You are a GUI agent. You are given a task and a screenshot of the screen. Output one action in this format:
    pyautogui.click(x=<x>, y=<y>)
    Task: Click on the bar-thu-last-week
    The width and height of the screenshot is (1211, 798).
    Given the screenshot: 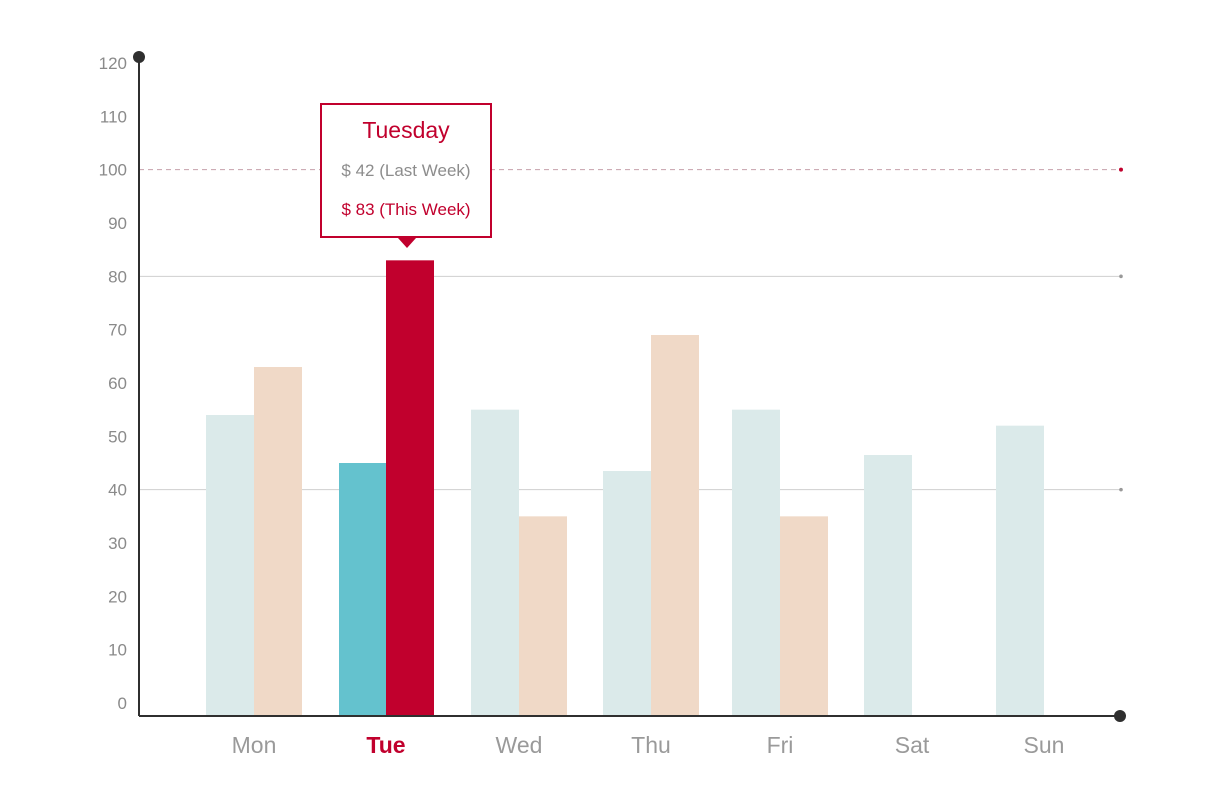 What is the action you would take?
    pyautogui.click(x=627, y=593)
    